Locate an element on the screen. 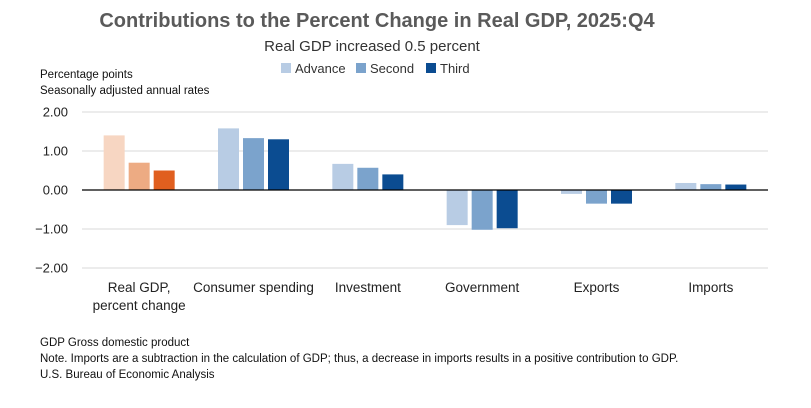 The width and height of the screenshot is (811, 408). legend-swatch-advance is located at coordinates (286, 68).